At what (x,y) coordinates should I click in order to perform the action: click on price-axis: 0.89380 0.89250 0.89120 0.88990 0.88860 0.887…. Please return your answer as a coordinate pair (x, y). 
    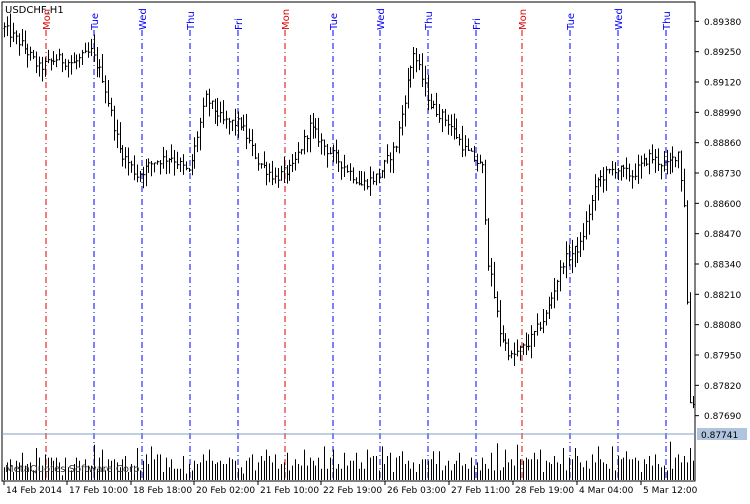
    Looking at the image, I should click on (718, 220).